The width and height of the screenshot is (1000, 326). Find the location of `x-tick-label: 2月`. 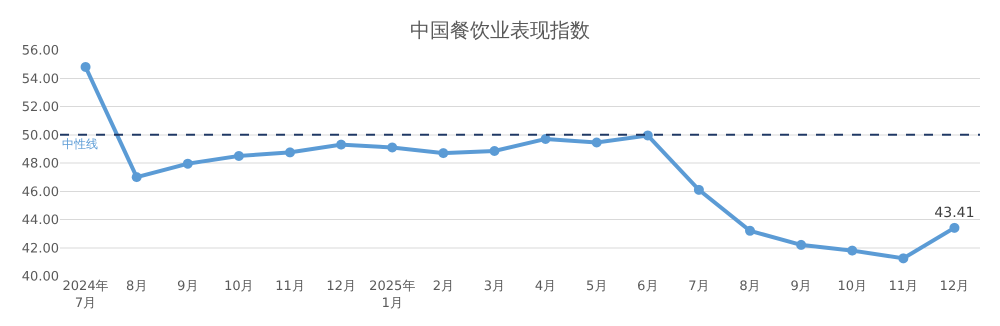

x-tick-label: 2月 is located at coordinates (443, 286).